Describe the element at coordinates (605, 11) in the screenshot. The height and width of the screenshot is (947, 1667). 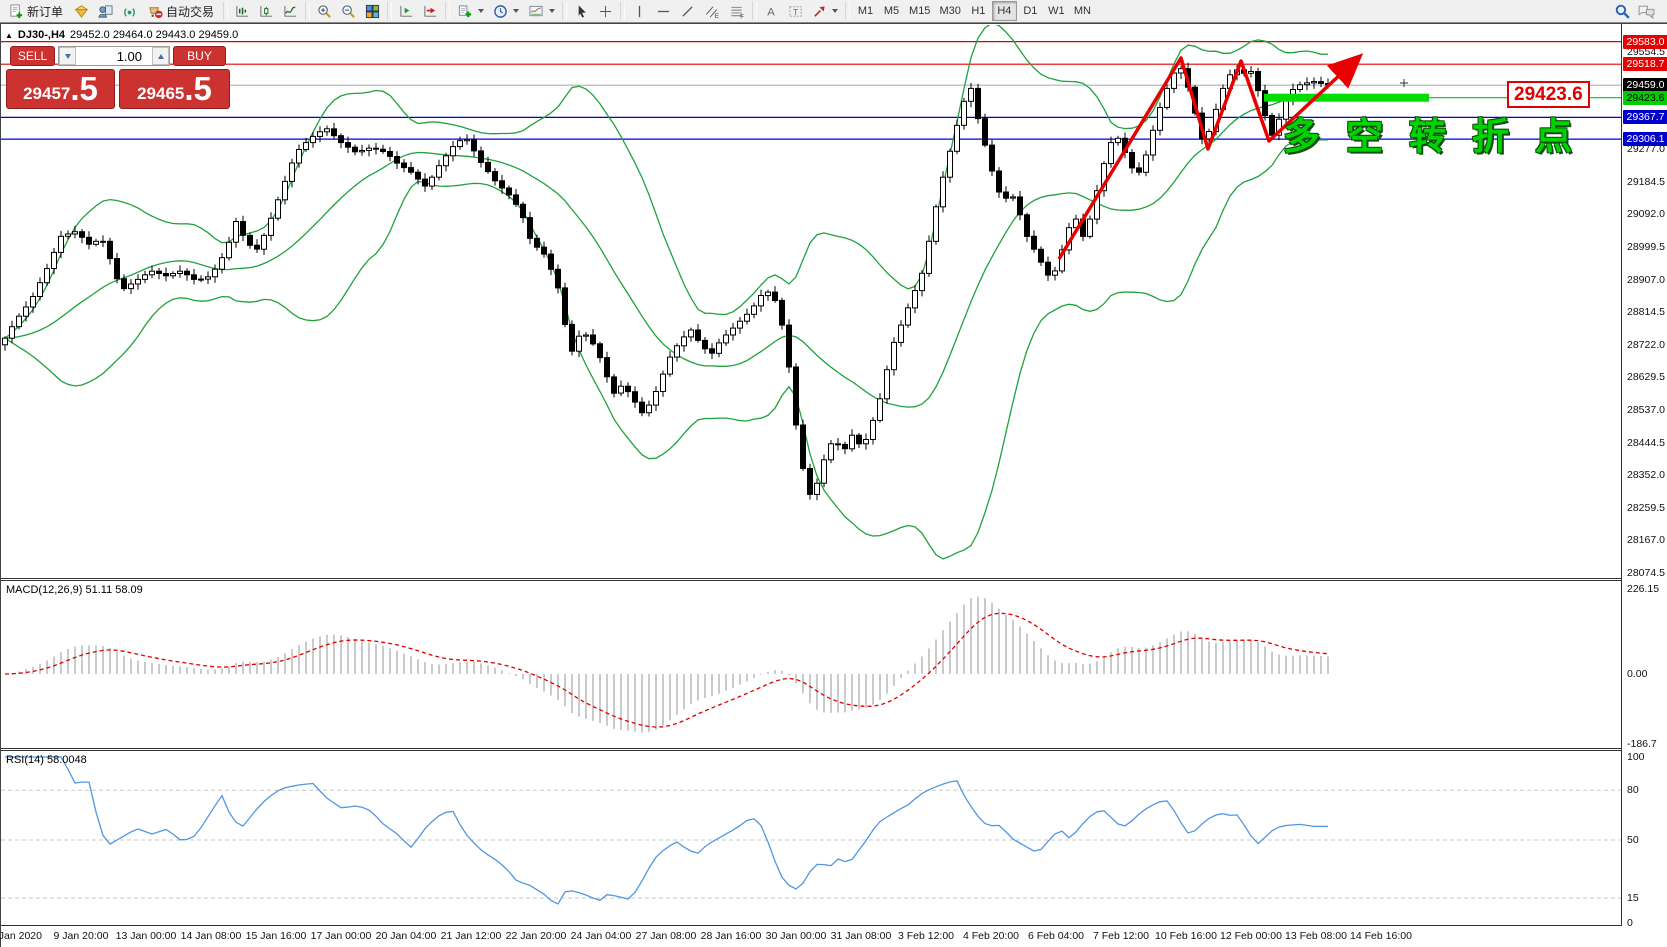
I see `crosshair-tool-button` at that location.